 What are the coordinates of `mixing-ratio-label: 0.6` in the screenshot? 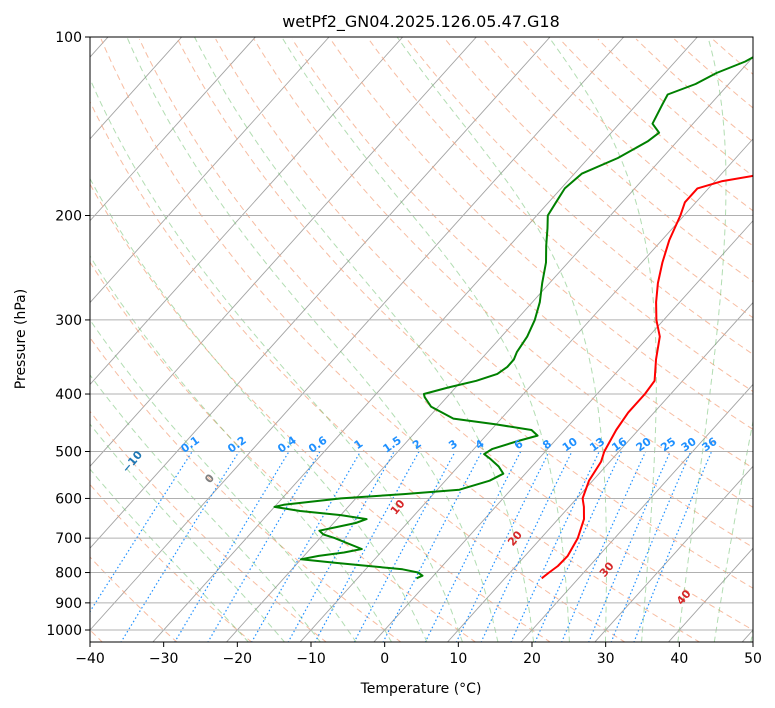 It's located at (318, 445).